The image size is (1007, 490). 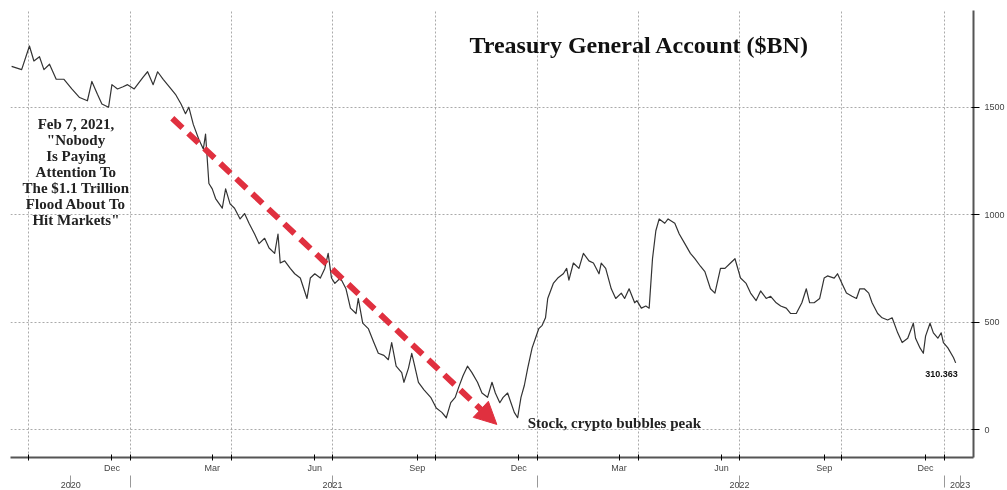 What do you see at coordinates (70, 484) in the screenshot?
I see `x2-tick-label: 2020` at bounding box center [70, 484].